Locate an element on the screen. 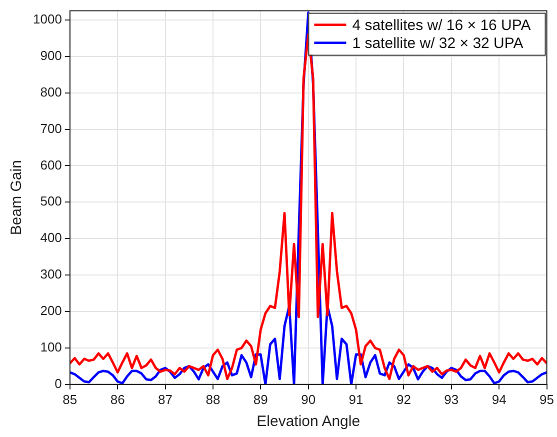 This screenshot has width=557, height=437. x-axis-title: Elevation Angle is located at coordinates (308, 421).